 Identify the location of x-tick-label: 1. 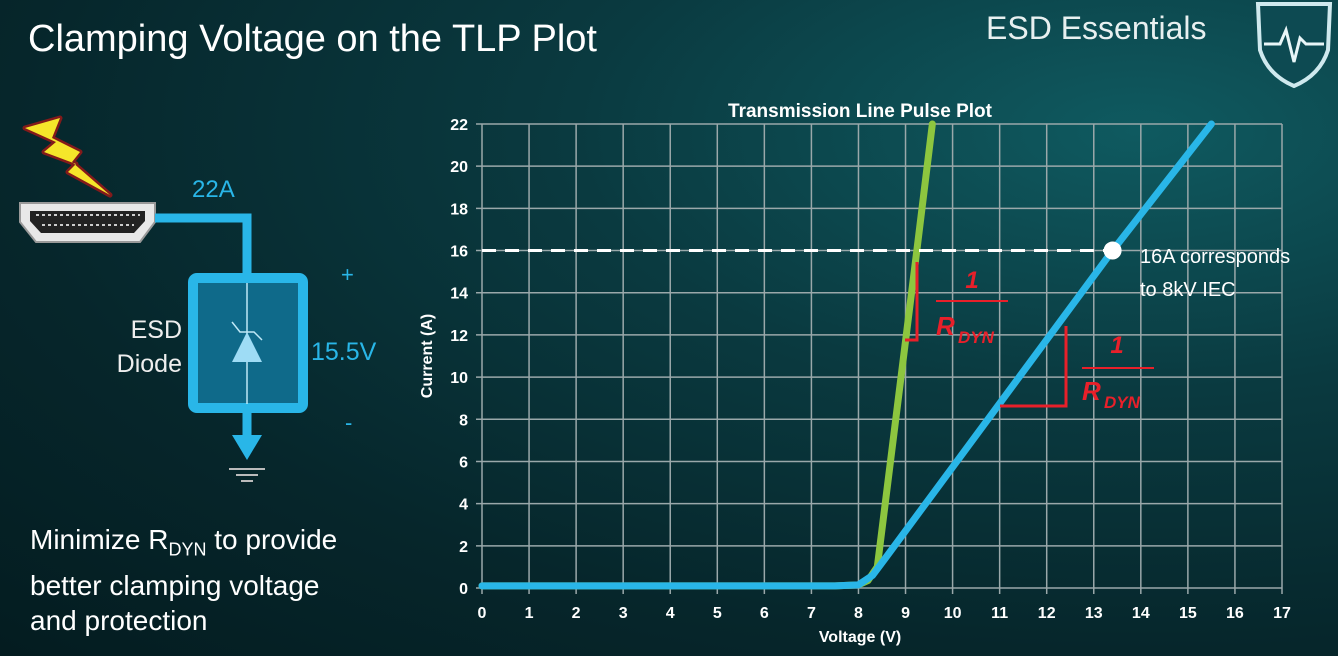
(529, 613).